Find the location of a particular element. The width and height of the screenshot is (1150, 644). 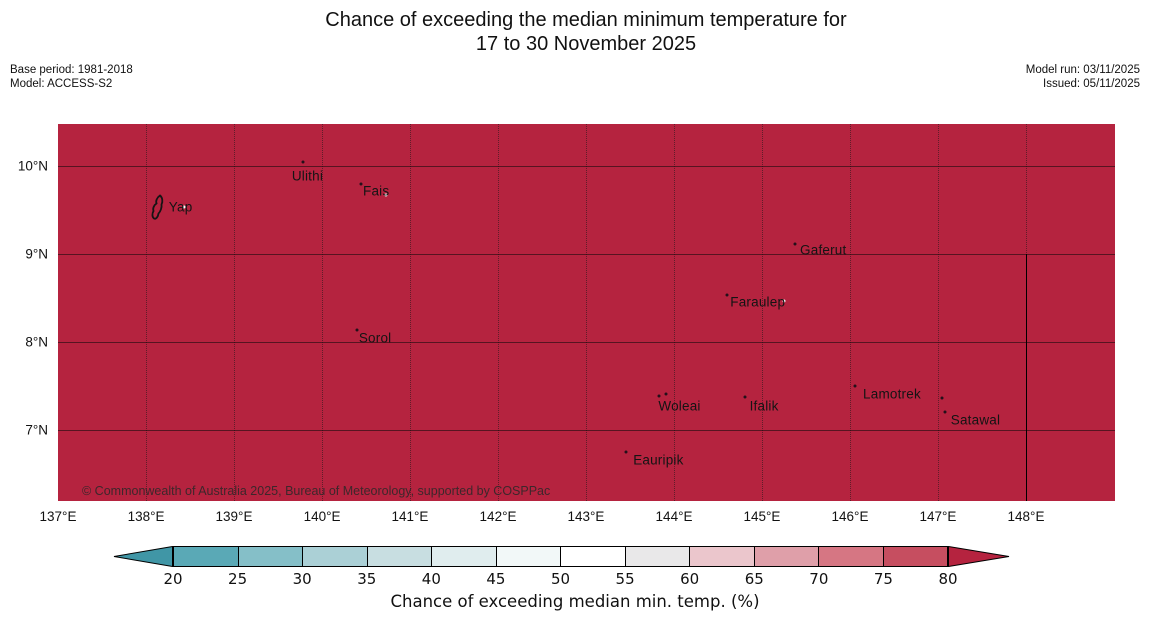

parallel-gridline-7-n is located at coordinates (586, 431).